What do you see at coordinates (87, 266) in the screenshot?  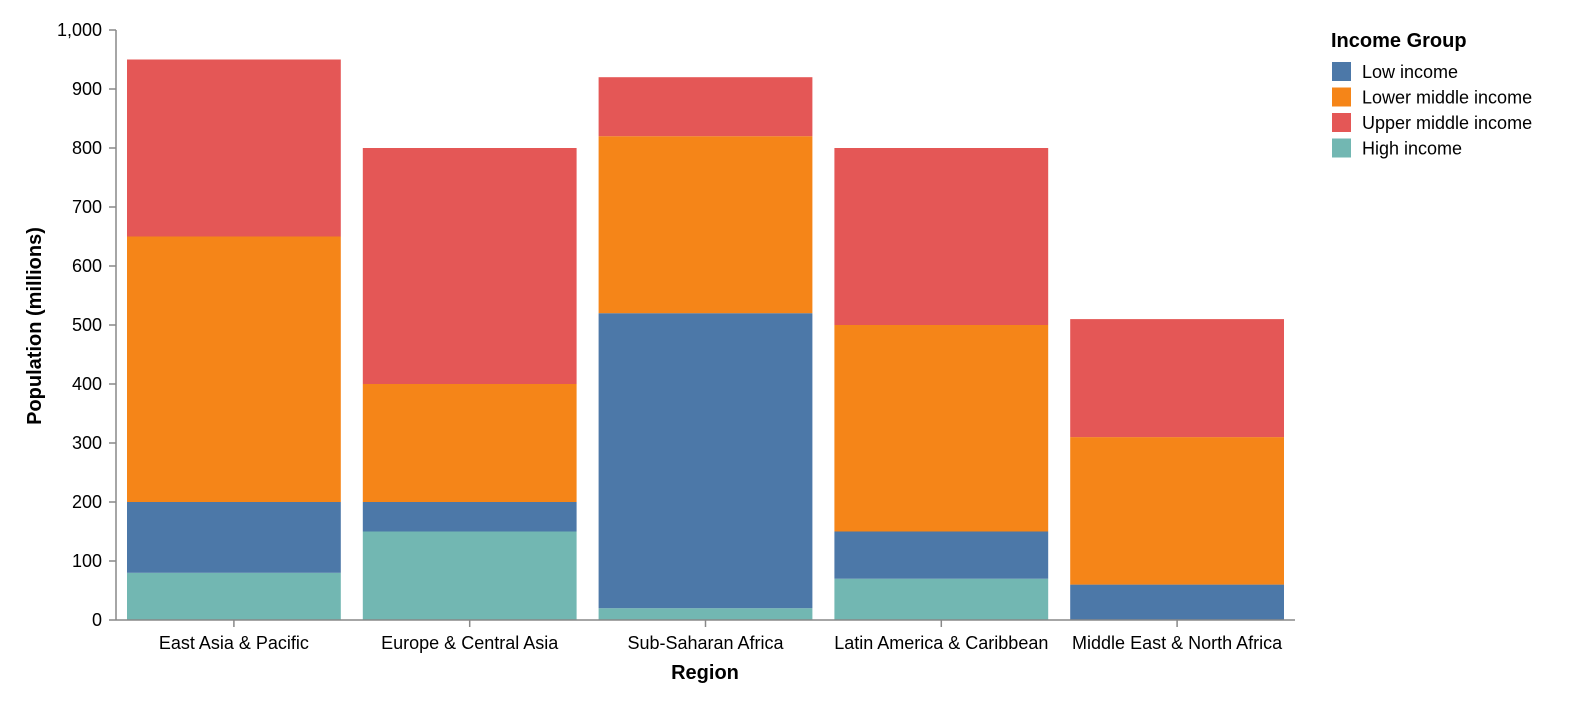 I see `y-tick-label: 600` at bounding box center [87, 266].